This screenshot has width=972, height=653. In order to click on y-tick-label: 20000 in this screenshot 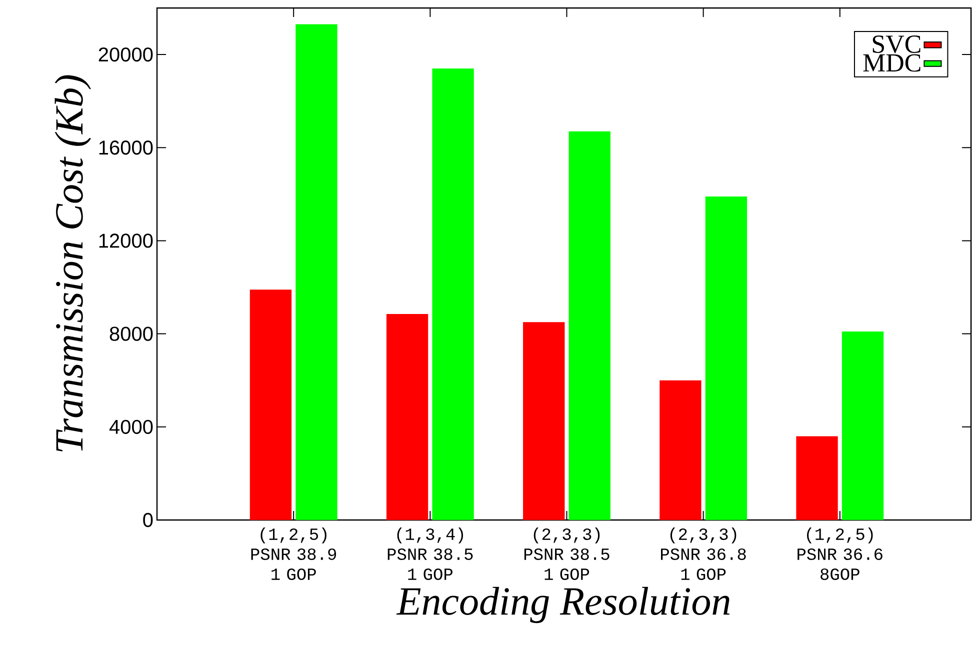, I will do `click(125, 54)`.